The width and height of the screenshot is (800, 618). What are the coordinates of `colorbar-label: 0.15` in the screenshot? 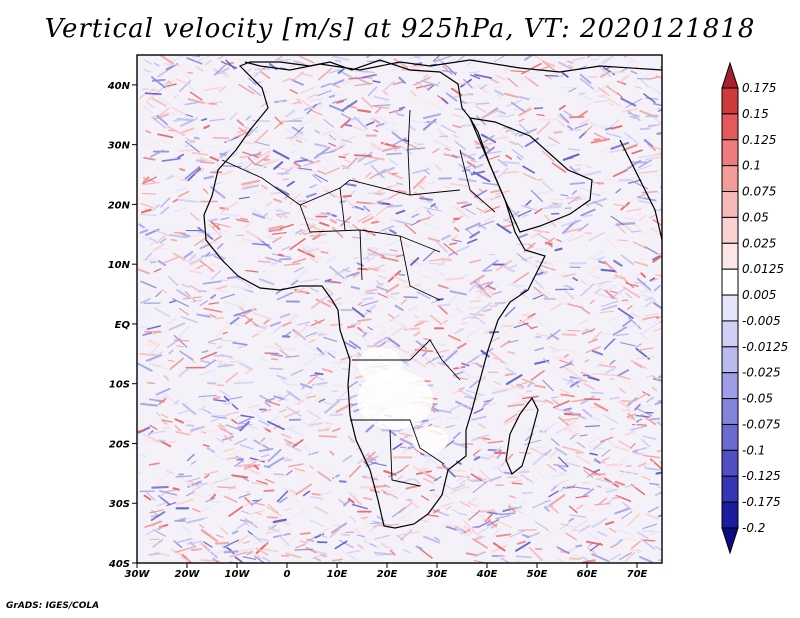 It's located at (755, 114).